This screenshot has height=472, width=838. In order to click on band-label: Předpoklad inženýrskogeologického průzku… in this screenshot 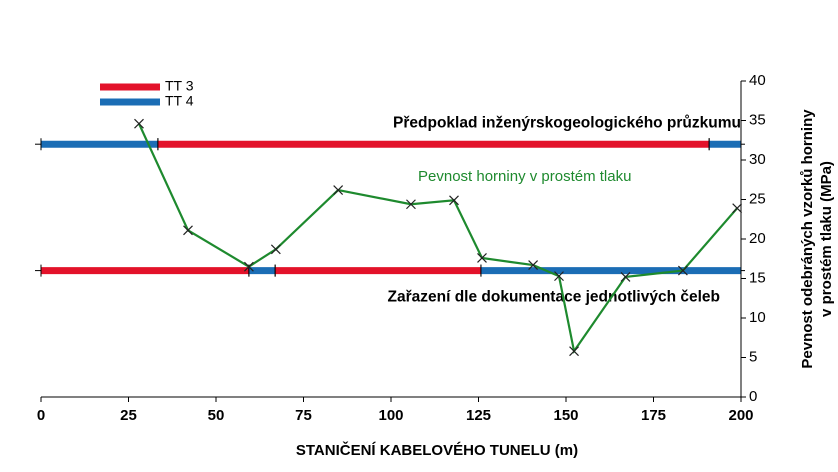, I will do `click(567, 122)`.